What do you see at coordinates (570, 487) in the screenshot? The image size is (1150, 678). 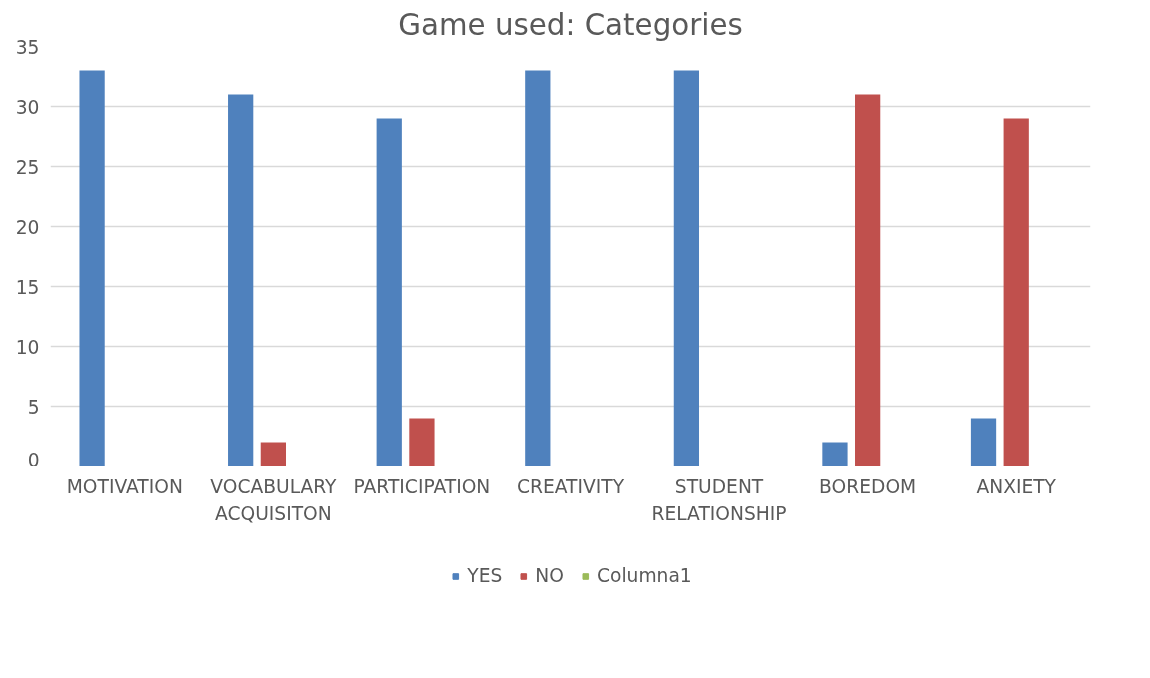 I see `x-tick-label: CREATIVITY` at bounding box center [570, 487].